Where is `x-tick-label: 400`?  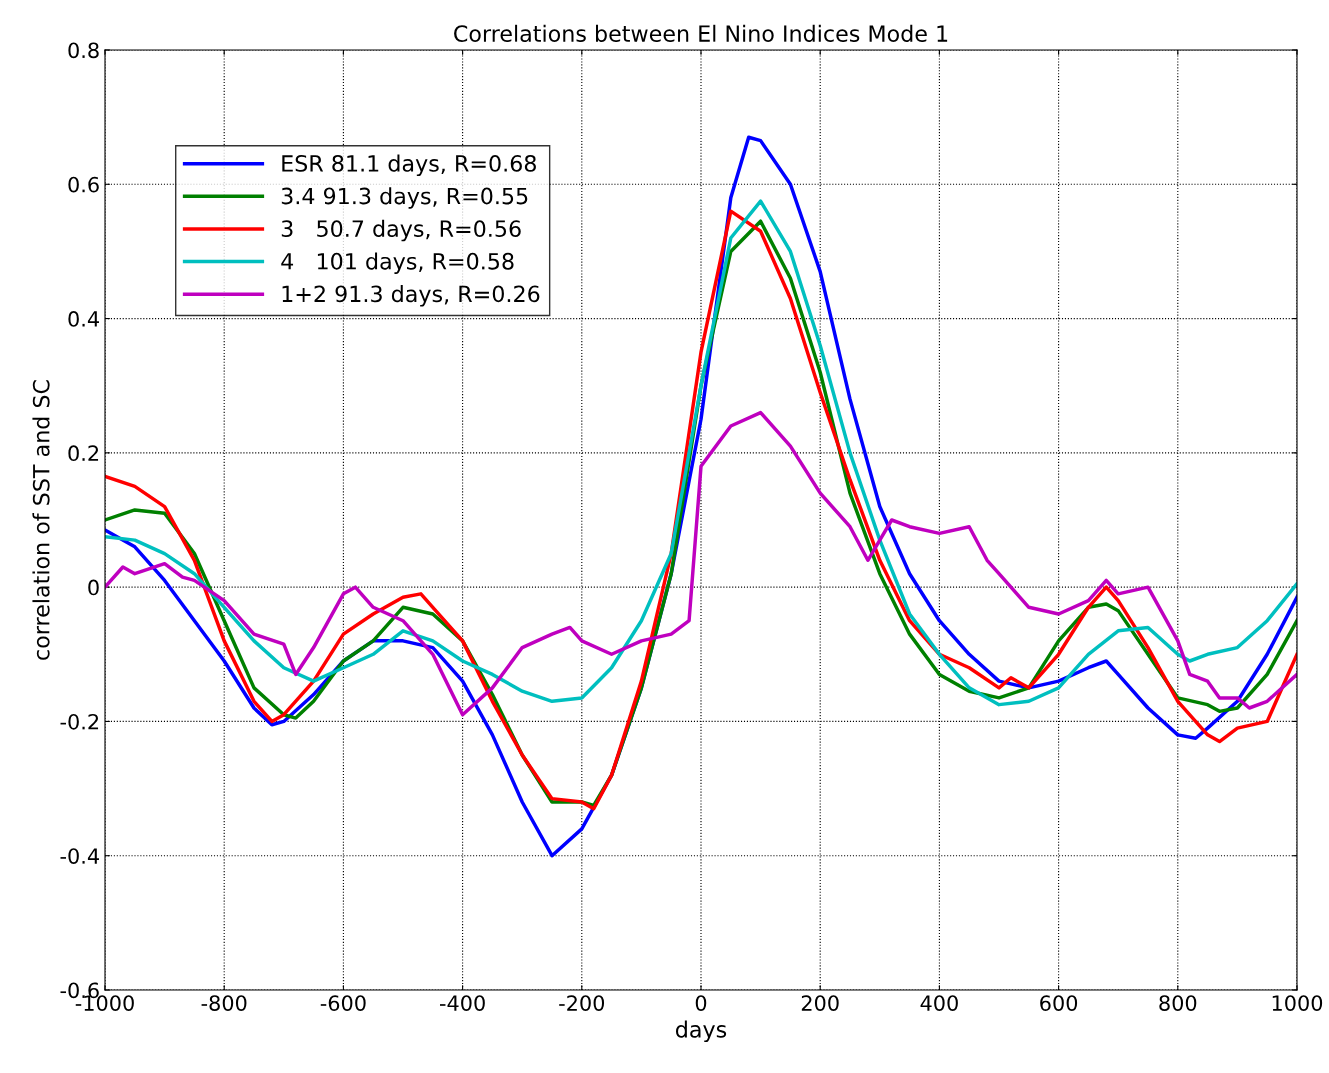
x-tick-label: 400 is located at coordinates (939, 1003).